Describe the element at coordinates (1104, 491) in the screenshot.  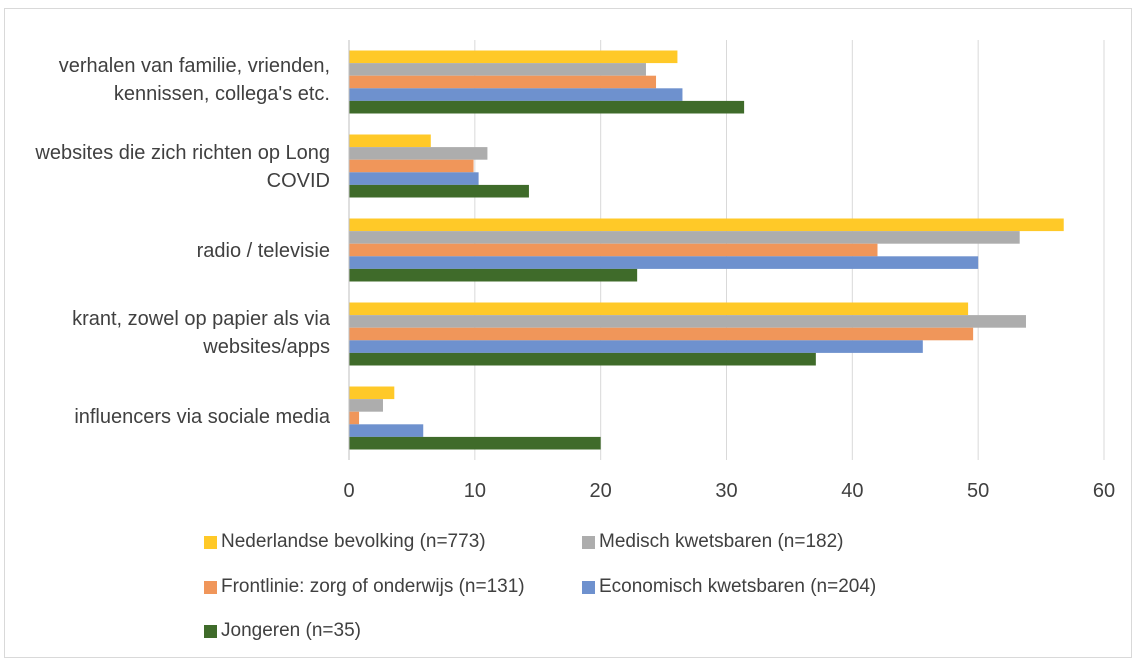
I see `tick-label-6: 60` at that location.